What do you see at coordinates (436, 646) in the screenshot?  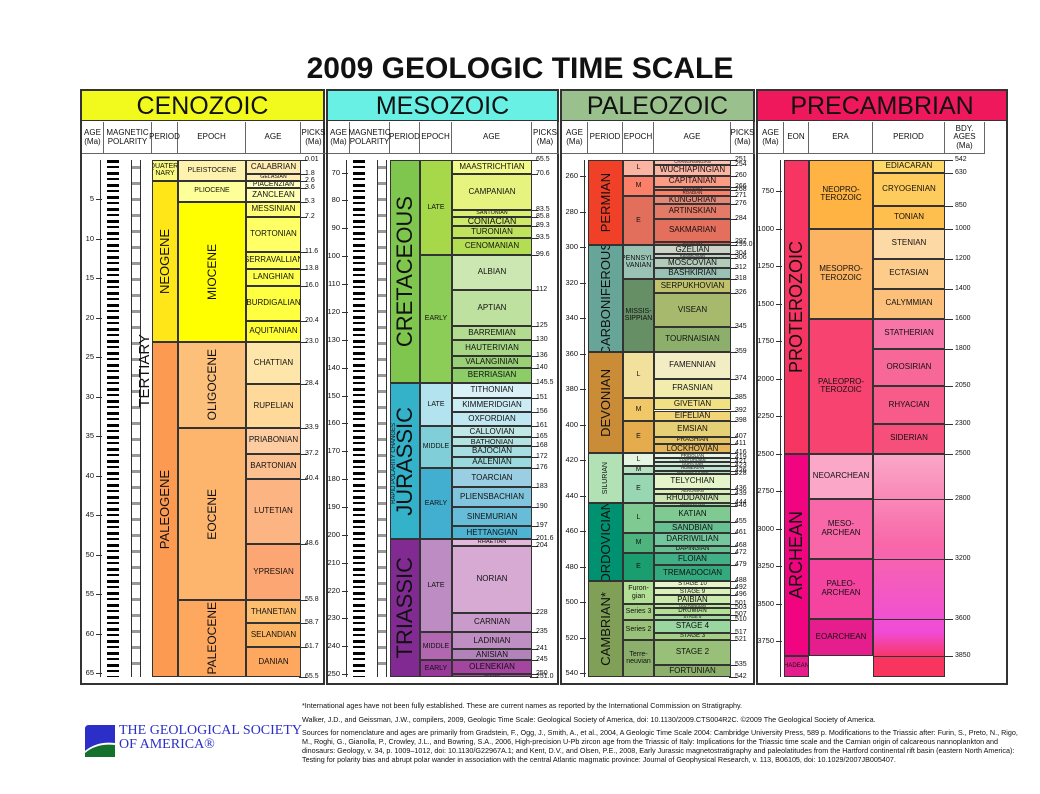 I see `epoch-box: MIDDLE` at bounding box center [436, 646].